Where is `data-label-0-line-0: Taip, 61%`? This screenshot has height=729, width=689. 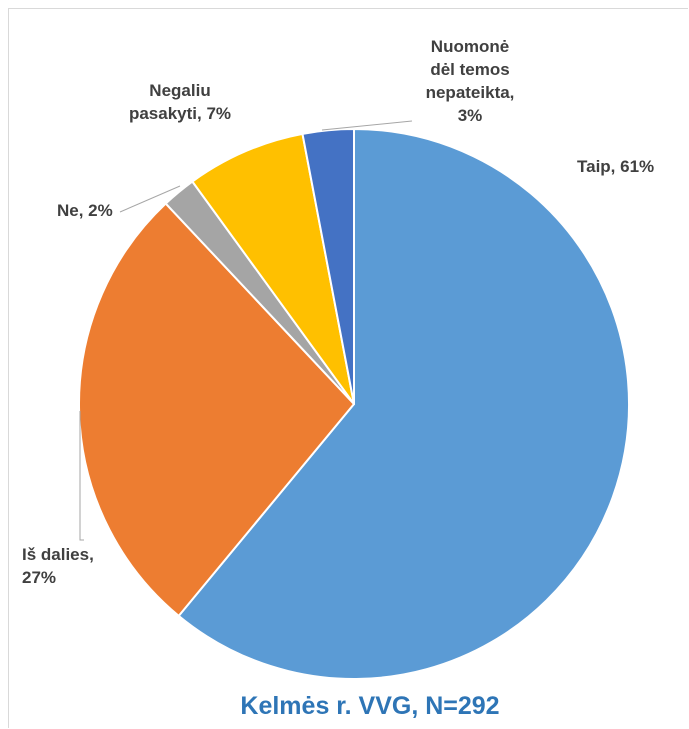 data-label-0-line-0: Taip, 61% is located at coordinates (615, 166).